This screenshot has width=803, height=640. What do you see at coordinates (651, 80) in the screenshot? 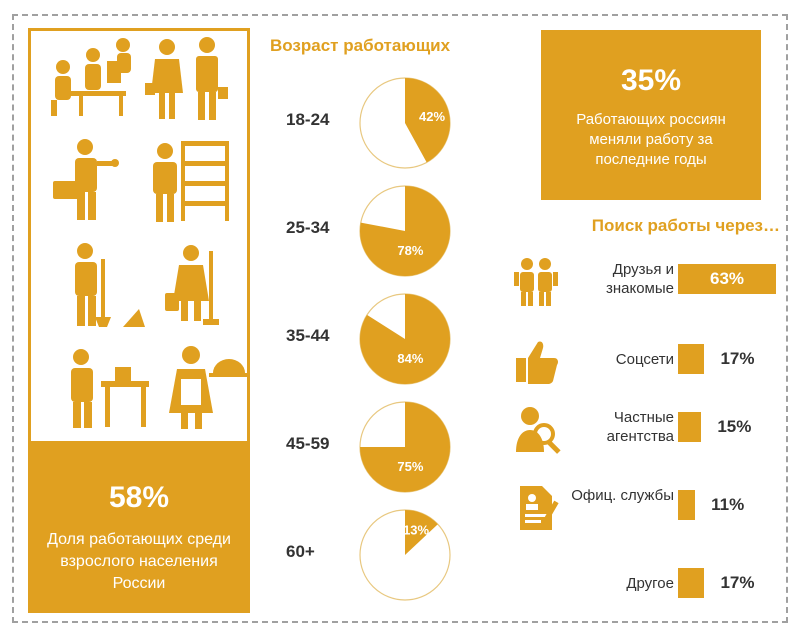
I see `job-change-value: 35%` at bounding box center [651, 80].